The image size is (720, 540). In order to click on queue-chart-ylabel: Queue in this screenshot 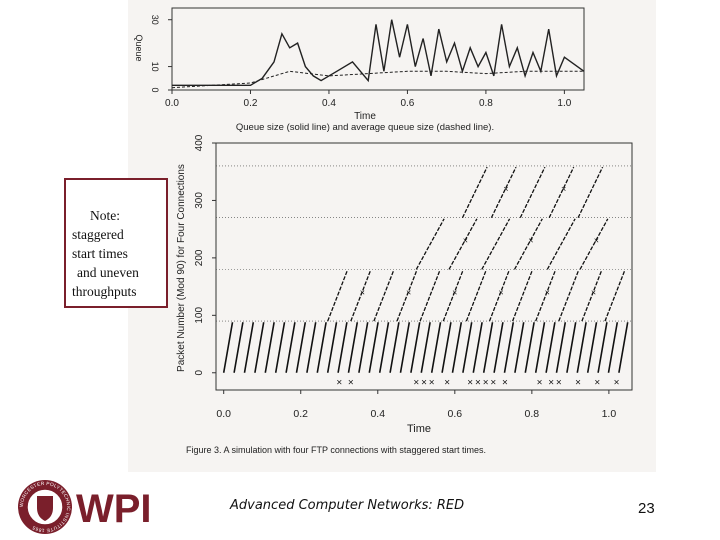, I will do `click(139, 47)`.